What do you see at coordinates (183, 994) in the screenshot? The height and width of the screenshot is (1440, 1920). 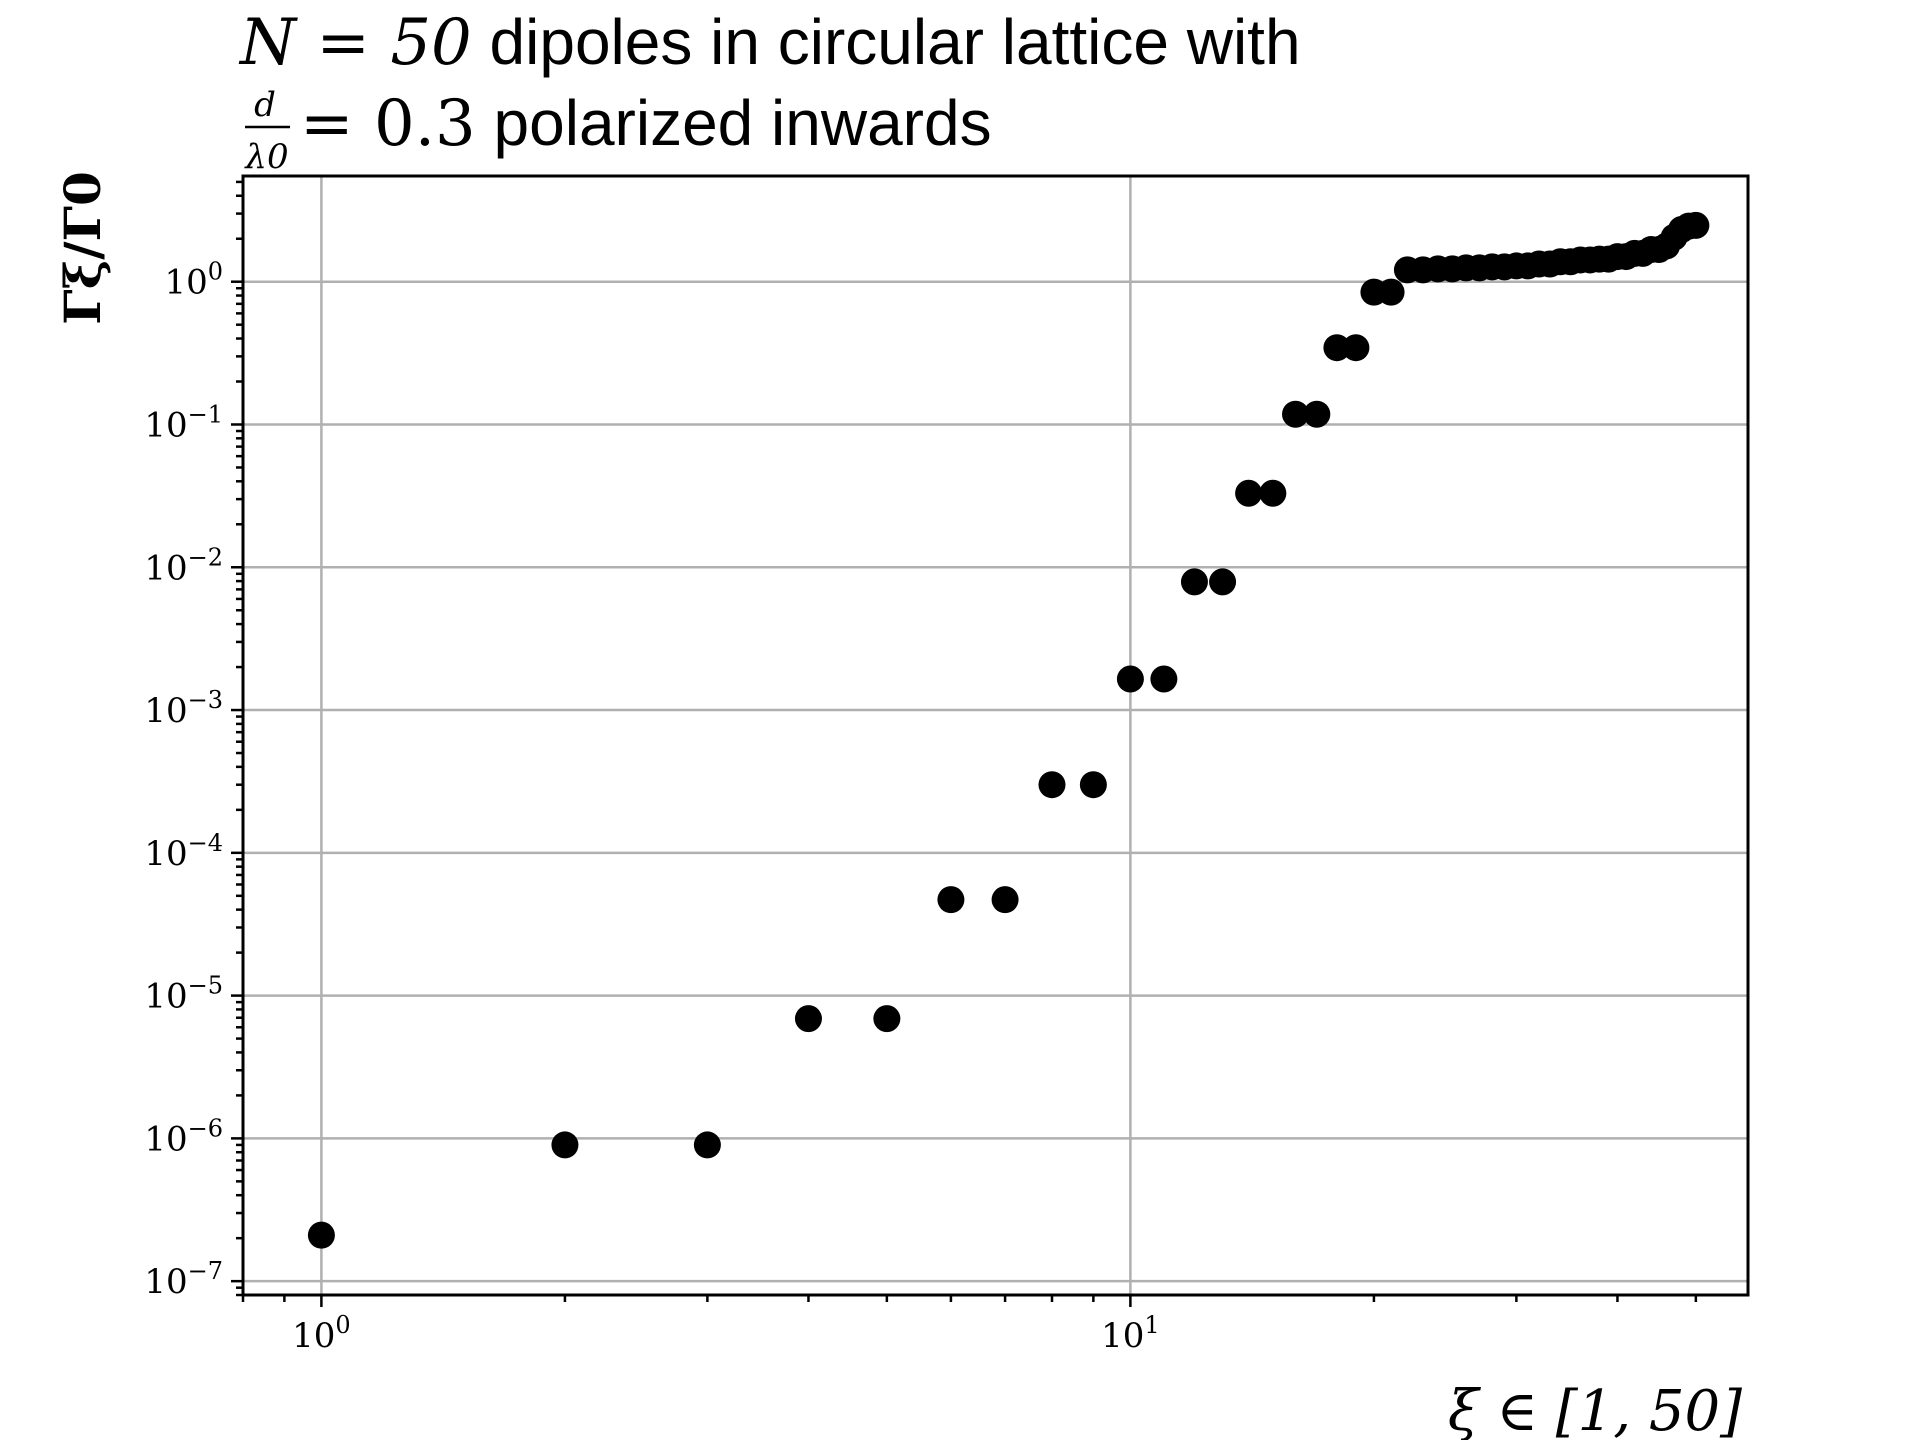 I see `y-tick-label: 10⁻⁵` at bounding box center [183, 994].